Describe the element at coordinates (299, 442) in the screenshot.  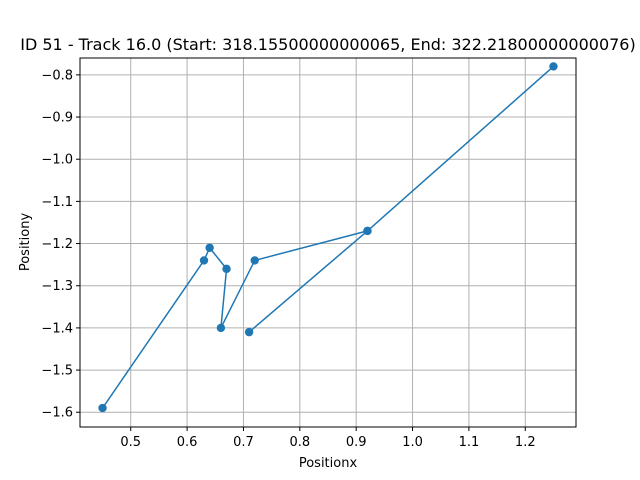
I see `x-tick-label: 0.8` at that location.